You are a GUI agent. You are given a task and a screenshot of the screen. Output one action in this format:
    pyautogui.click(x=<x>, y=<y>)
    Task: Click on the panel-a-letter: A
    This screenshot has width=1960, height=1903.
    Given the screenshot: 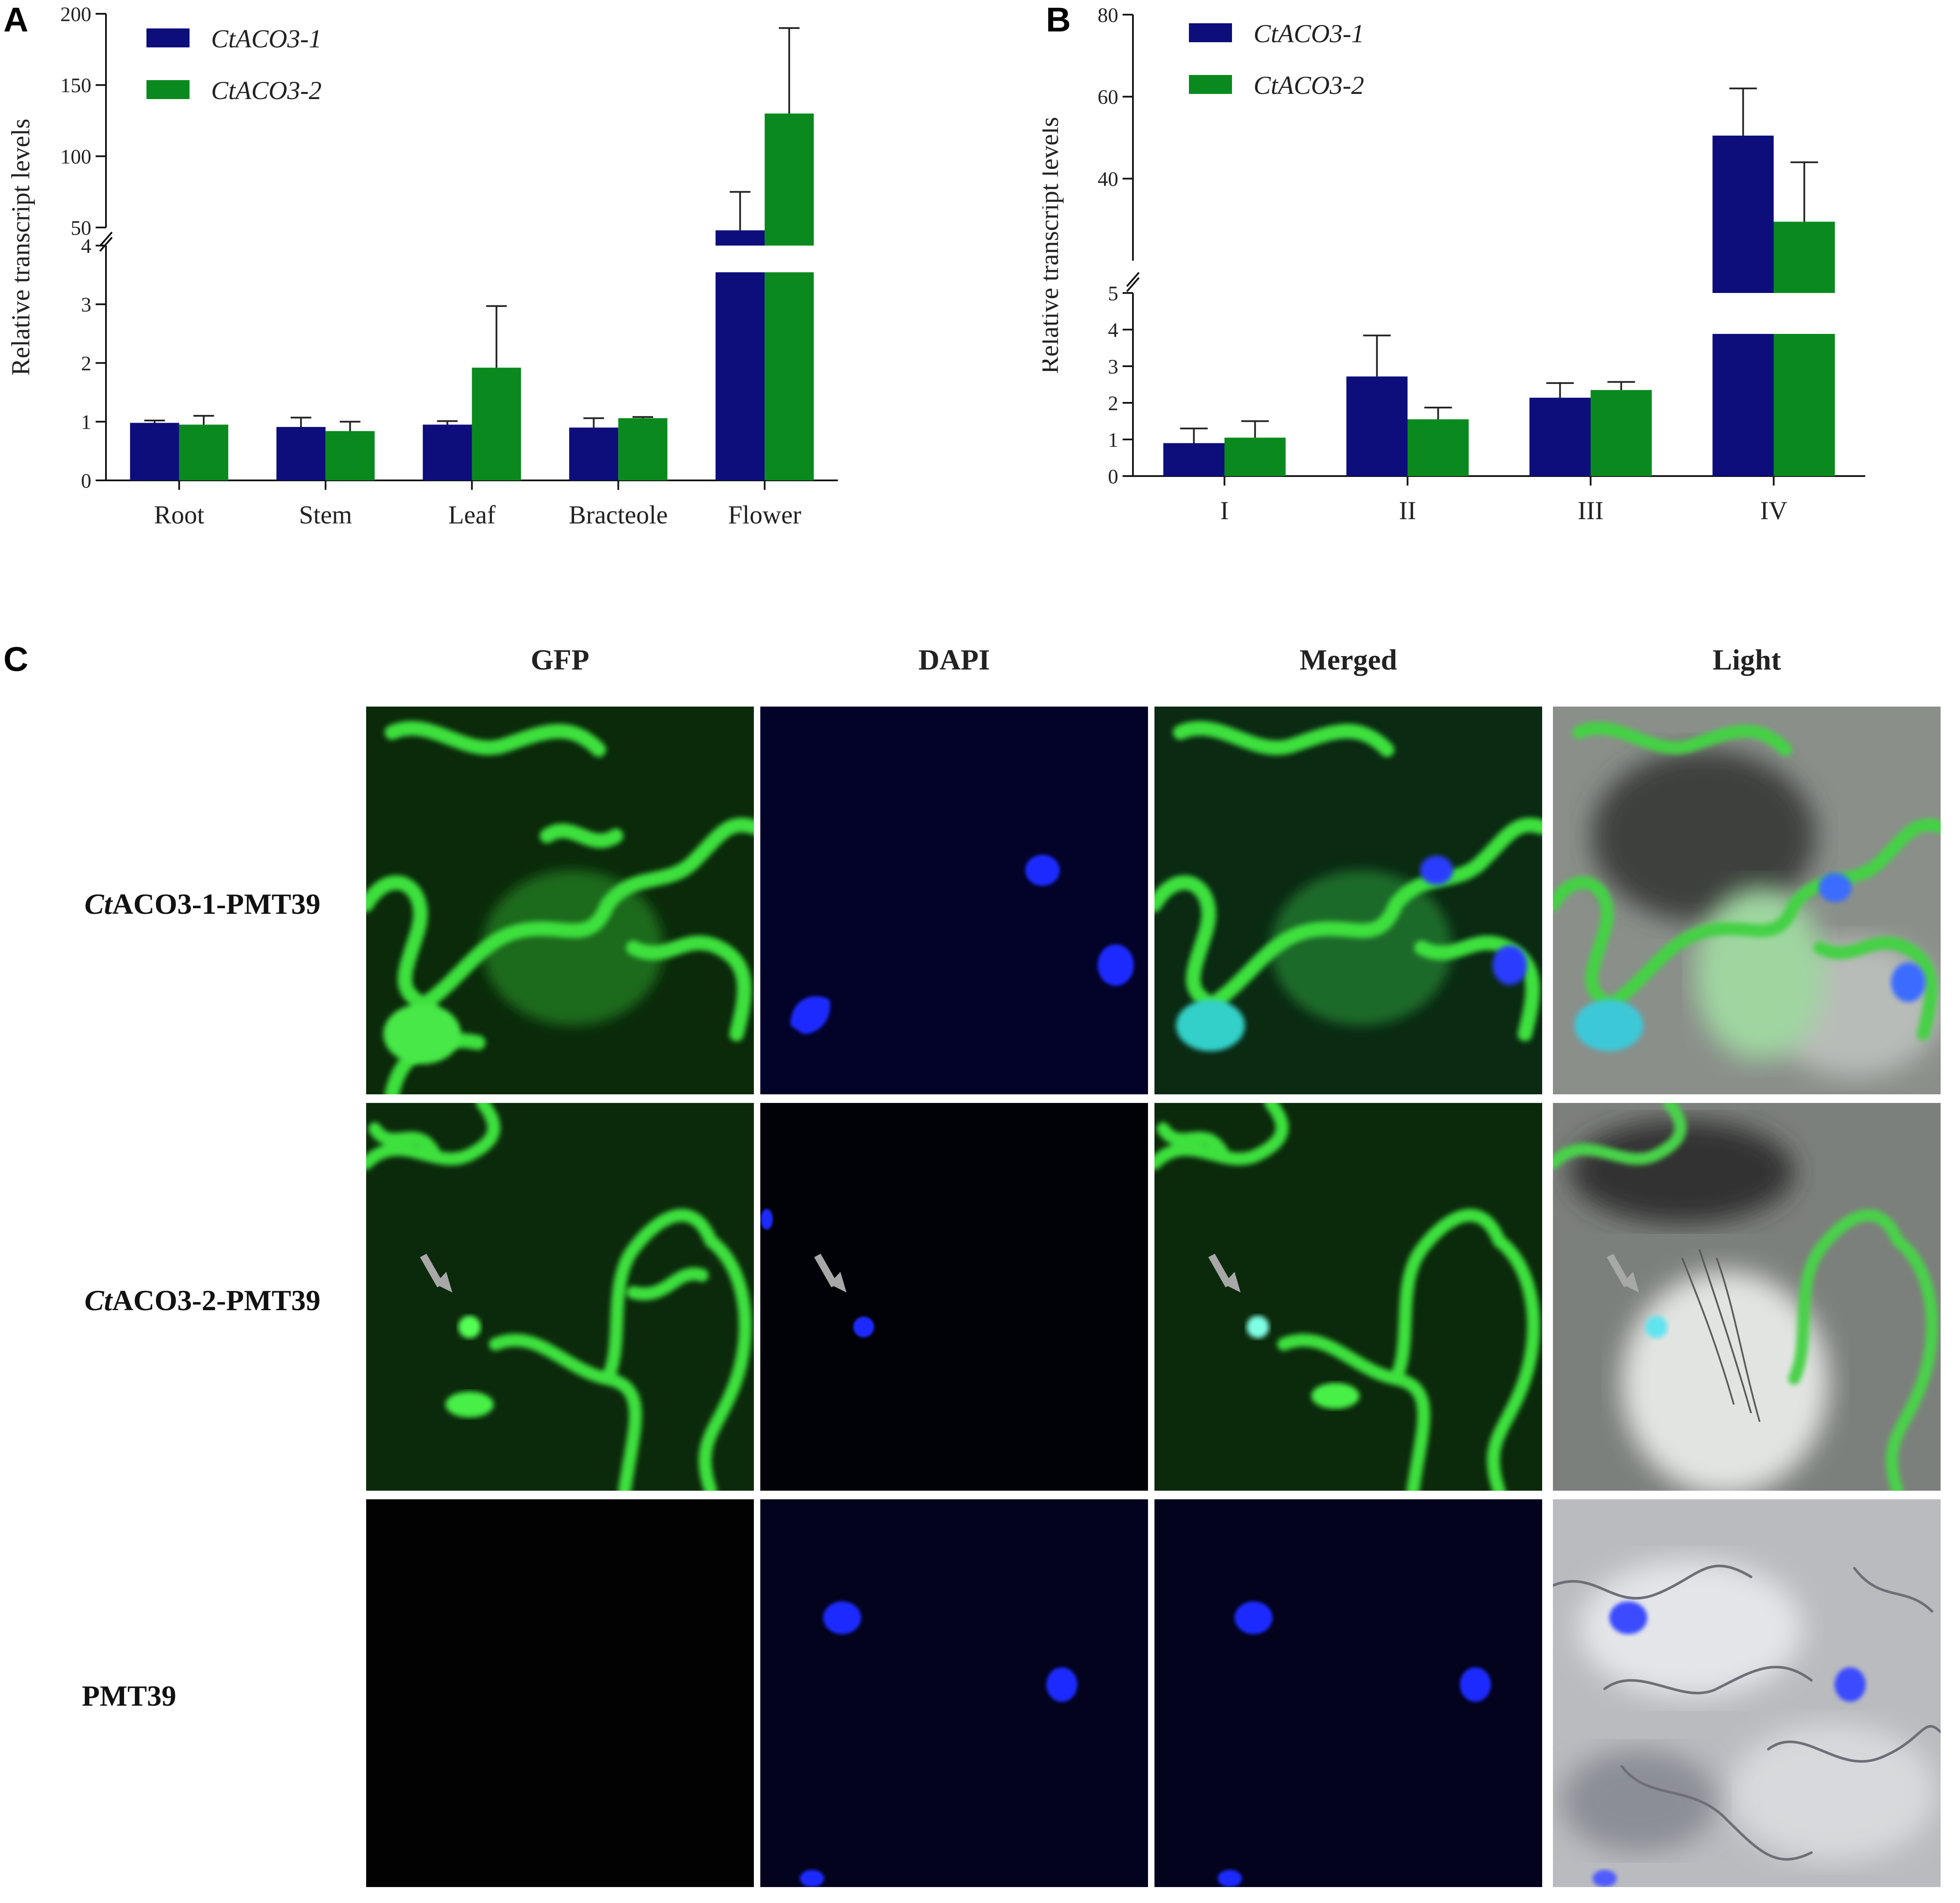 What is the action you would take?
    pyautogui.click(x=16, y=20)
    